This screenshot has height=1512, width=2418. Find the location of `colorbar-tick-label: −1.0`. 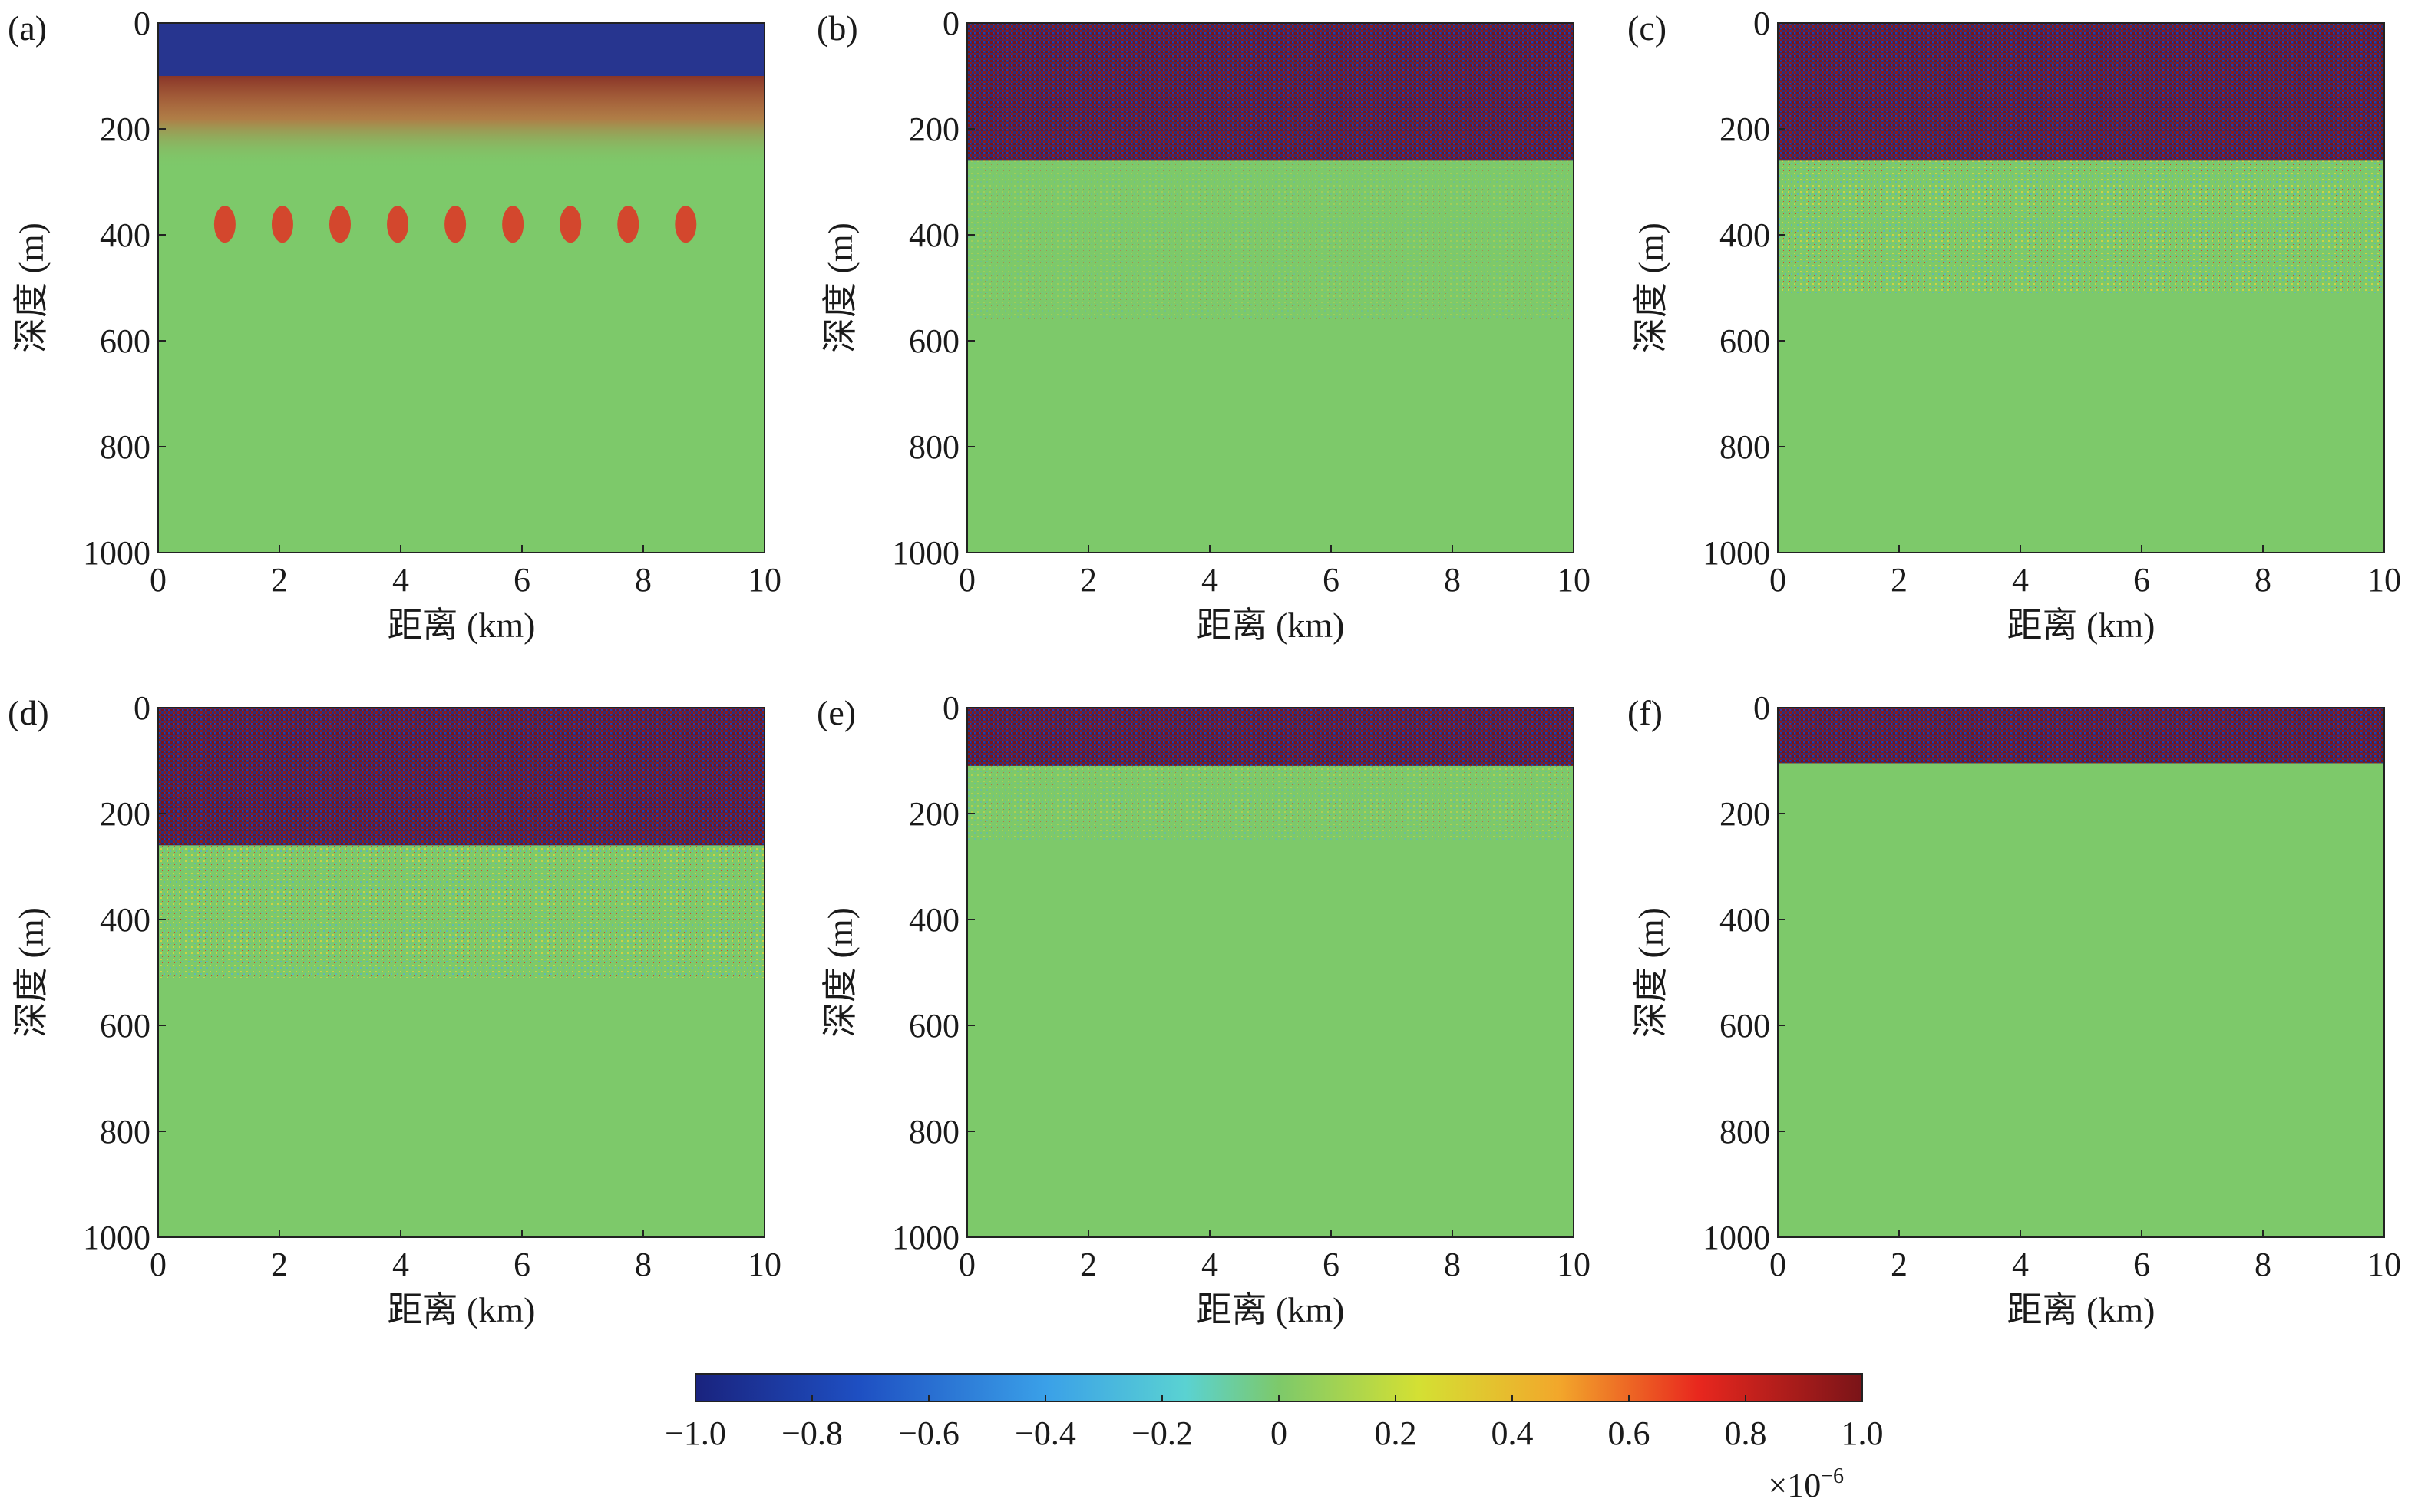

colorbar-tick-label: −1.0 is located at coordinates (695, 1434).